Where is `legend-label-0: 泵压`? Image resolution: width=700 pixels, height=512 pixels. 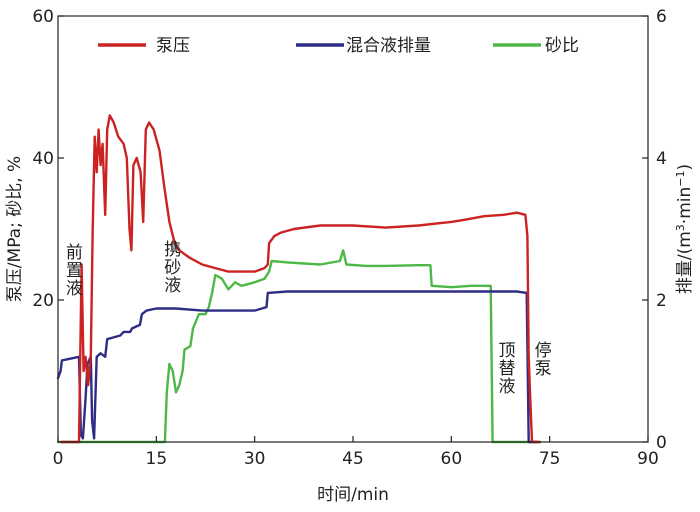
legend-label-0: 泵压 is located at coordinates (173, 46).